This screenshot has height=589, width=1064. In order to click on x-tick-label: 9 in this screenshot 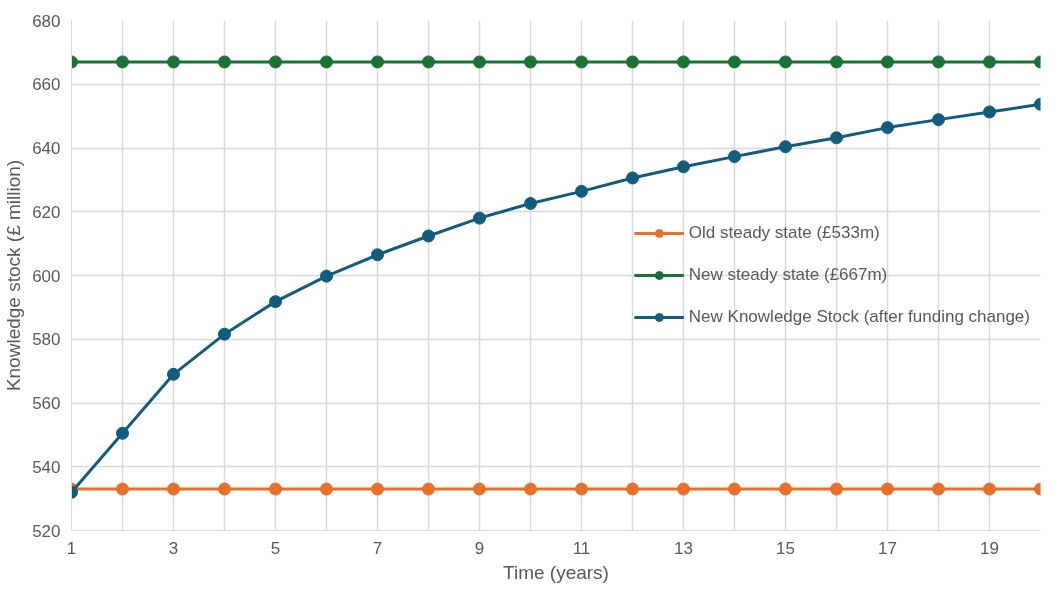, I will do `click(479, 548)`.